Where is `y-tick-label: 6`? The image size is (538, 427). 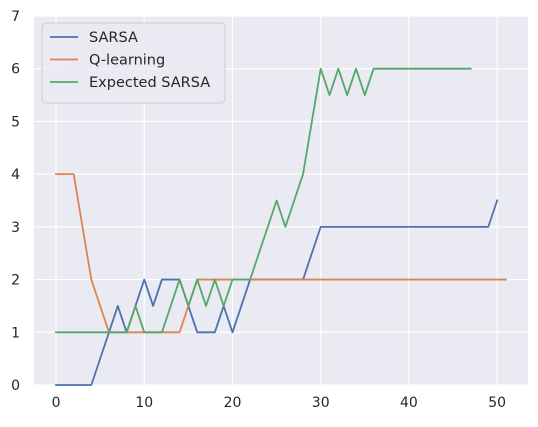 y-tick-label: 6 is located at coordinates (15, 70).